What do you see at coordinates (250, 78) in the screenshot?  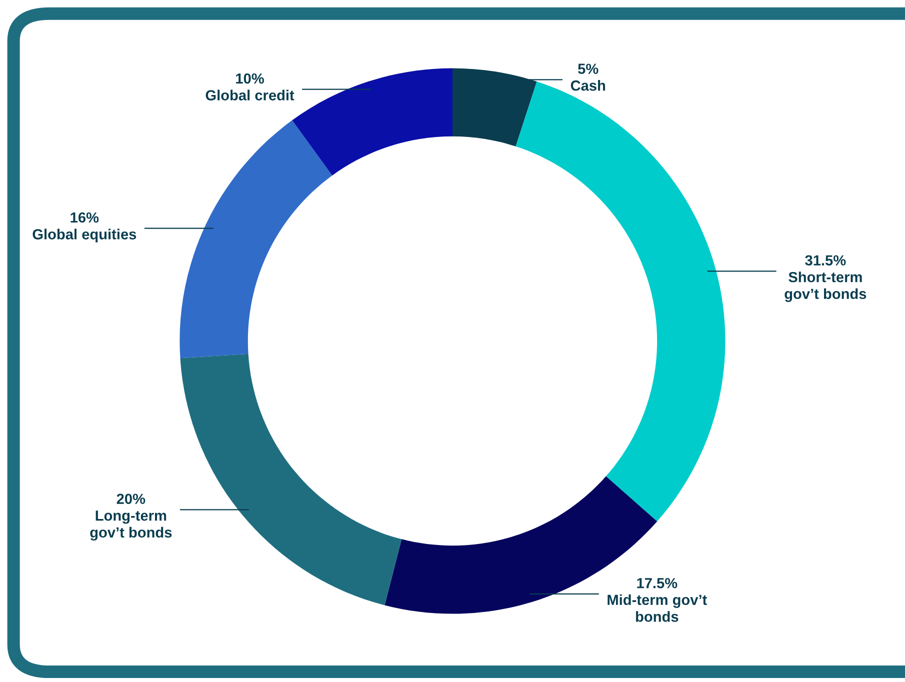 I see `data-label: 10%` at bounding box center [250, 78].